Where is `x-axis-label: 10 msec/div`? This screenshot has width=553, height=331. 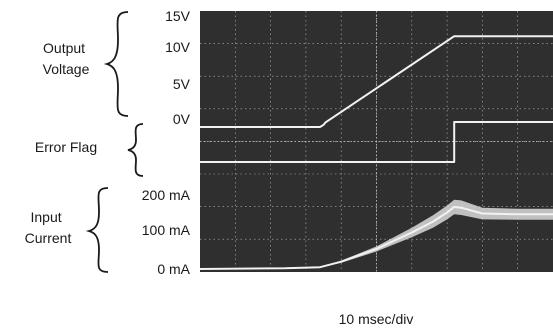 x-axis-label: 10 msec/div is located at coordinates (376, 319).